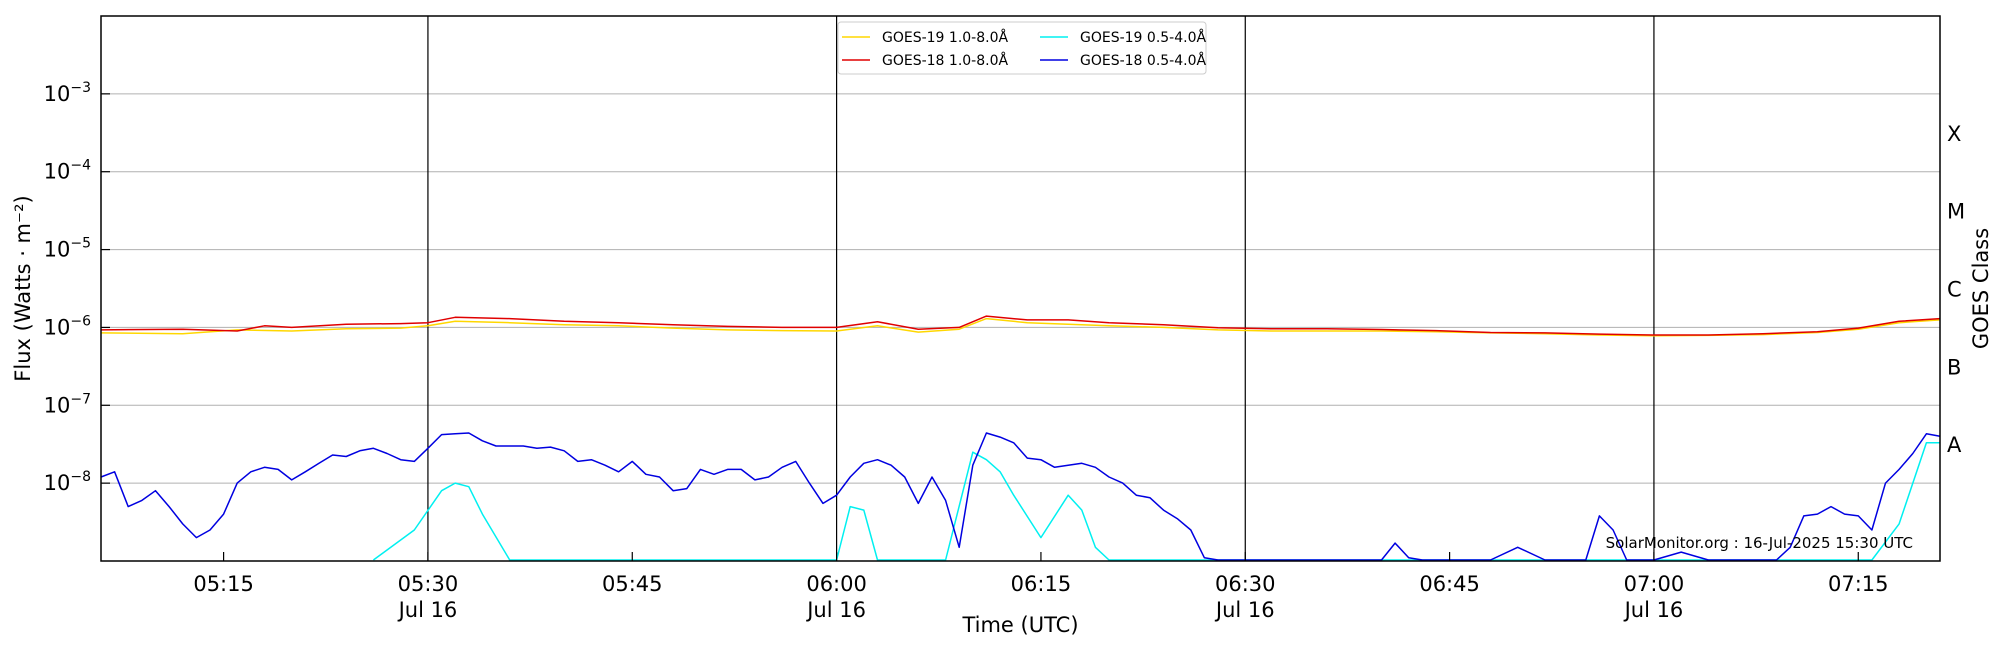  I want to click on x-tick-label-7: 07:00, so click(1654, 584).